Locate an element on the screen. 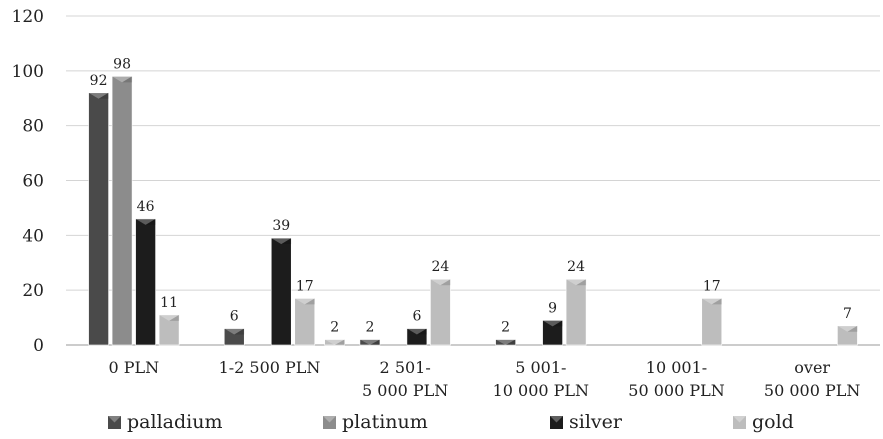 The width and height of the screenshot is (883, 439). legend-item-gold: gold is located at coordinates (763, 422).